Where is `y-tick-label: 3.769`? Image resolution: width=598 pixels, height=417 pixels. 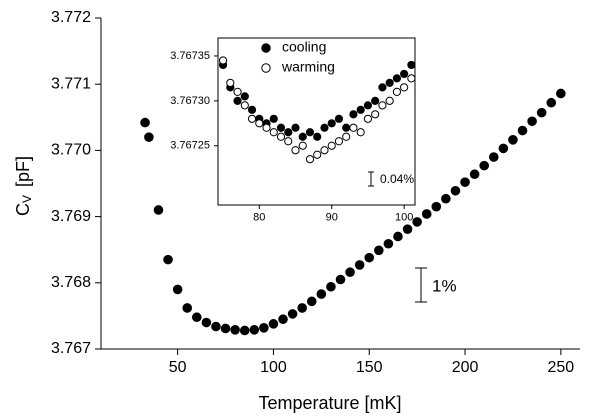 y-tick-label: 3.769 is located at coordinates (71, 216).